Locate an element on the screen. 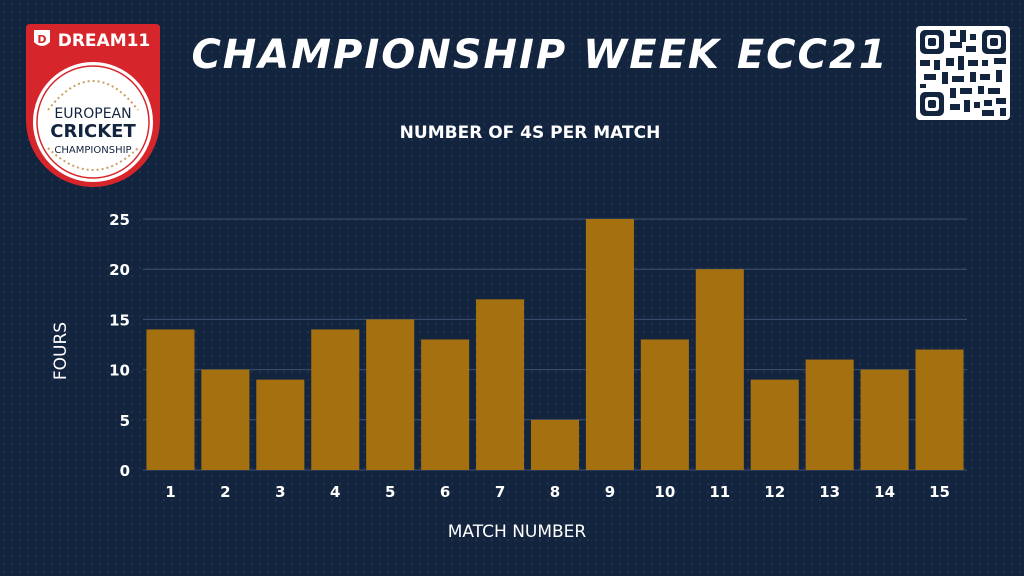  x-tick-label: 14 is located at coordinates (884, 492).